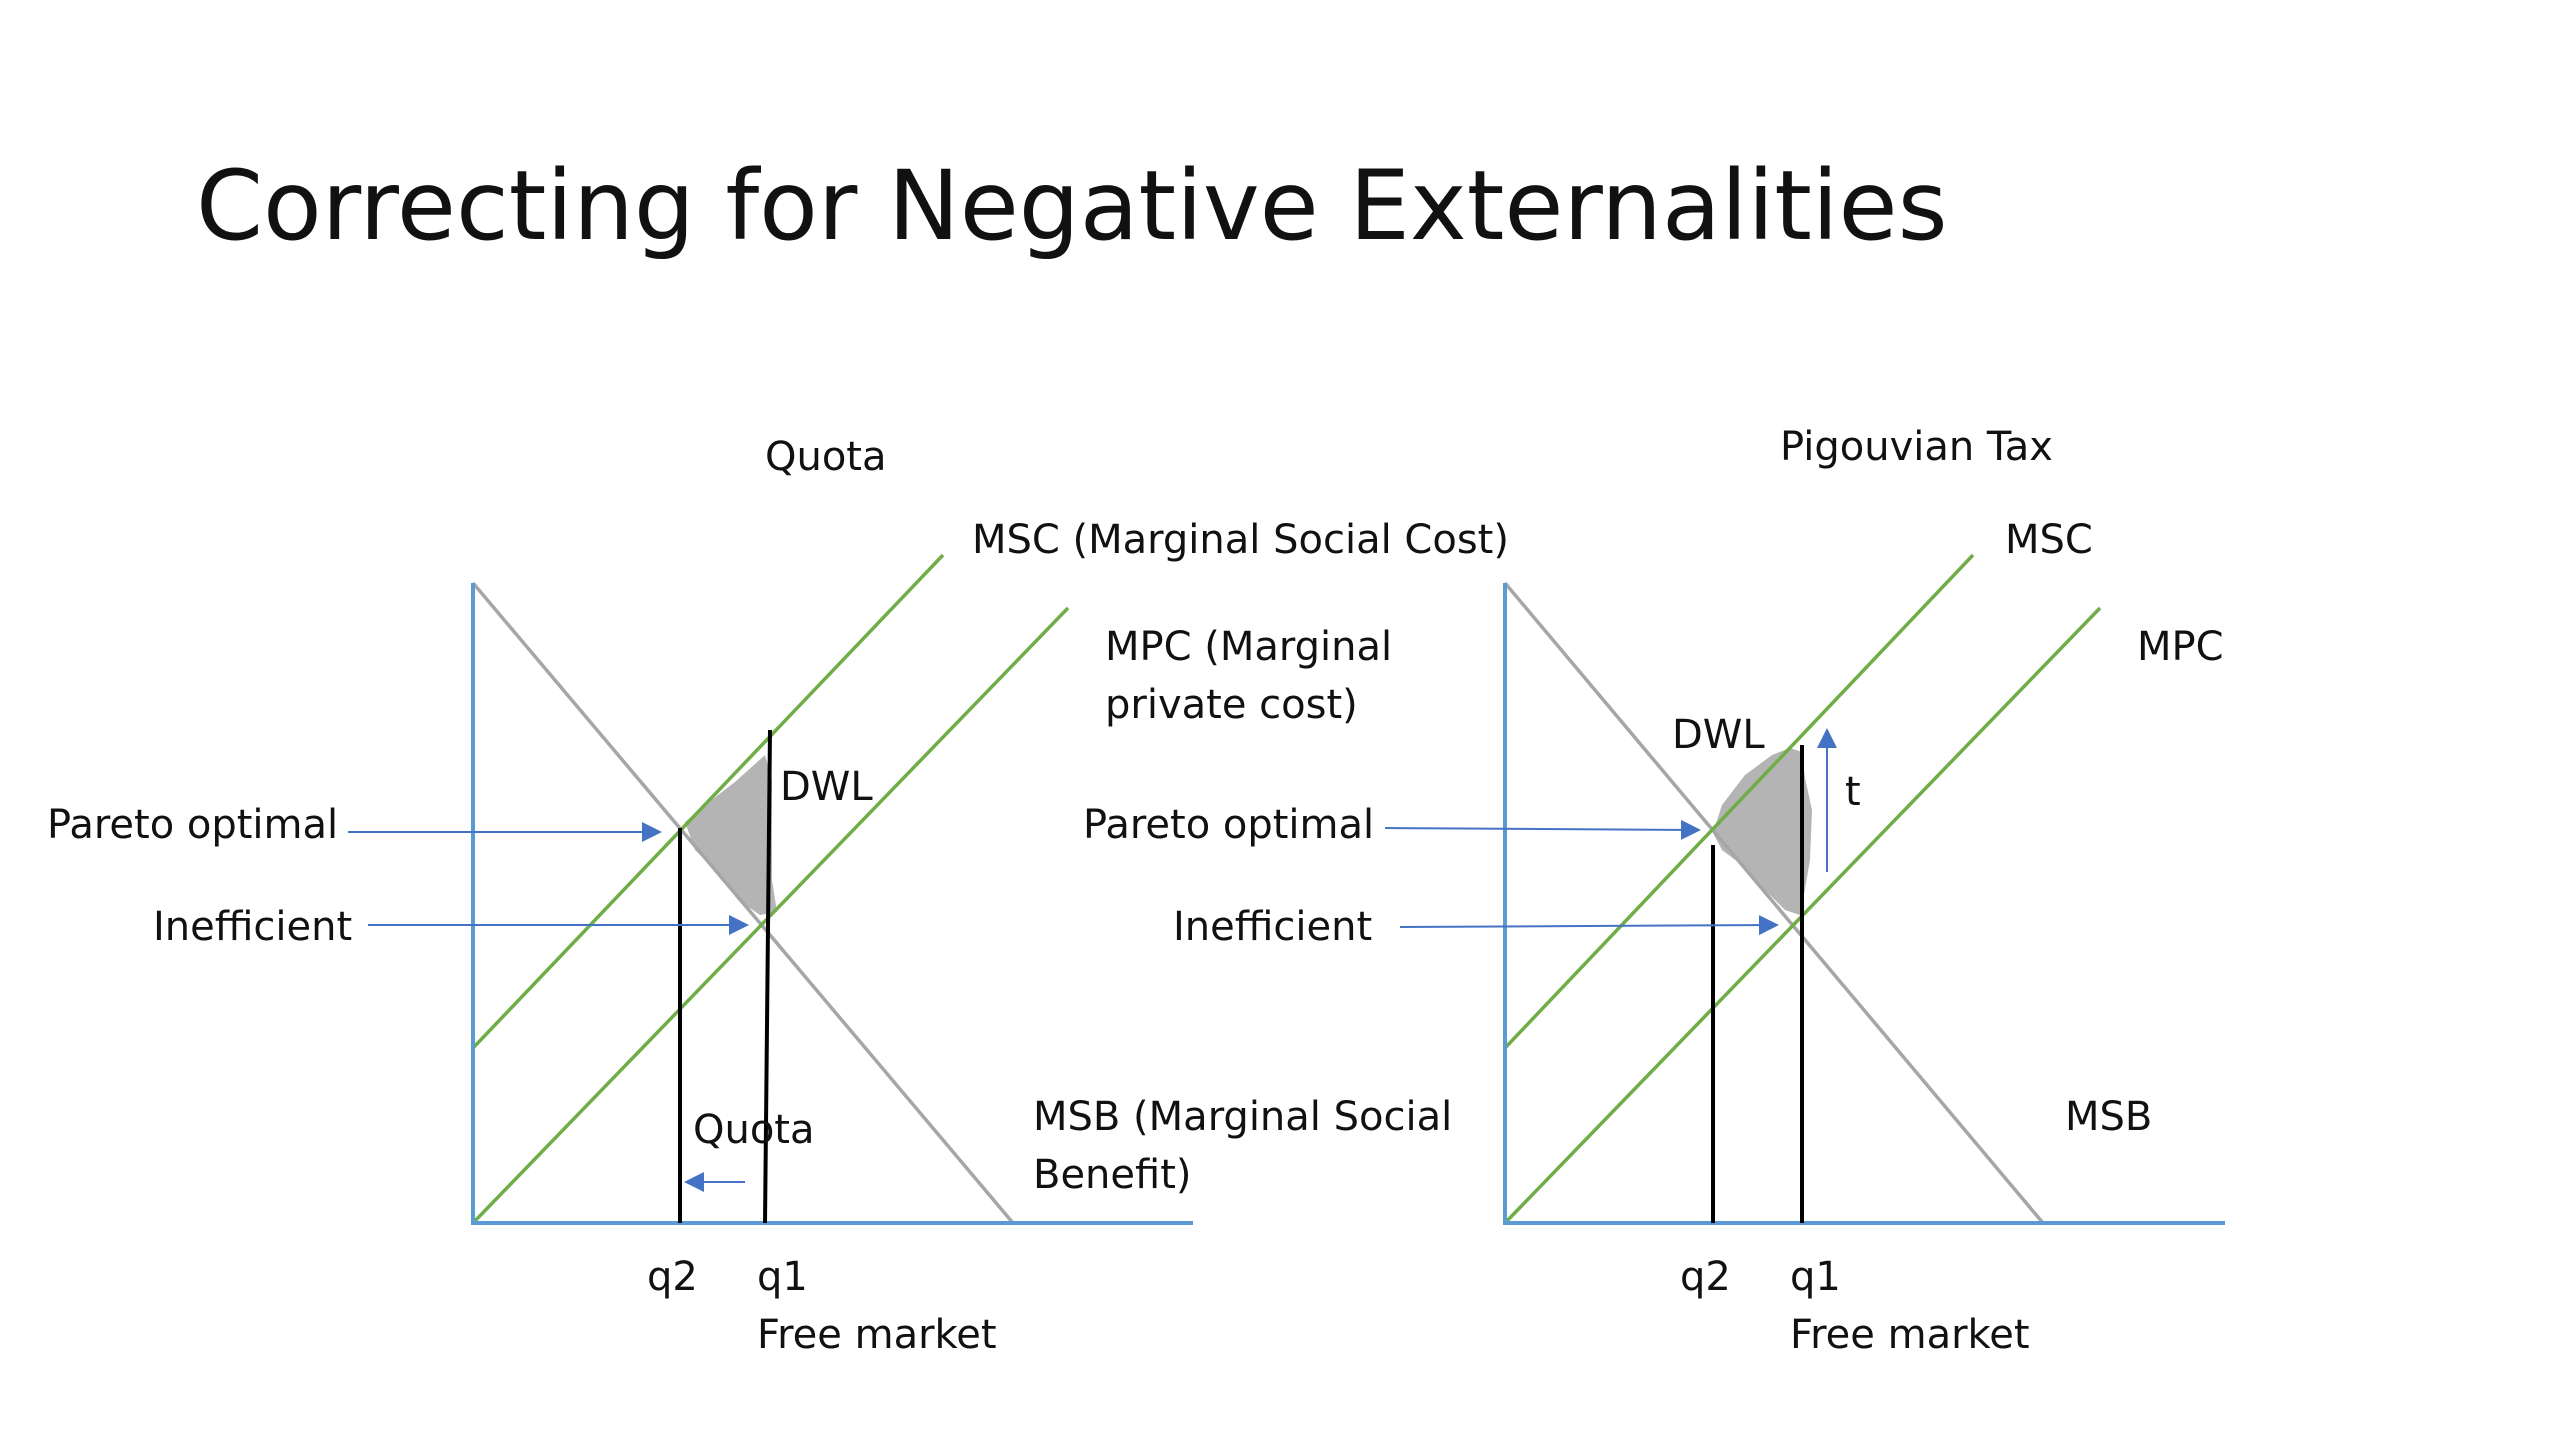 Image resolution: width=2560 pixels, height=1440 pixels. What do you see at coordinates (1589, 925) in the screenshot?
I see `right-inefficient-arrow` at bounding box center [1589, 925].